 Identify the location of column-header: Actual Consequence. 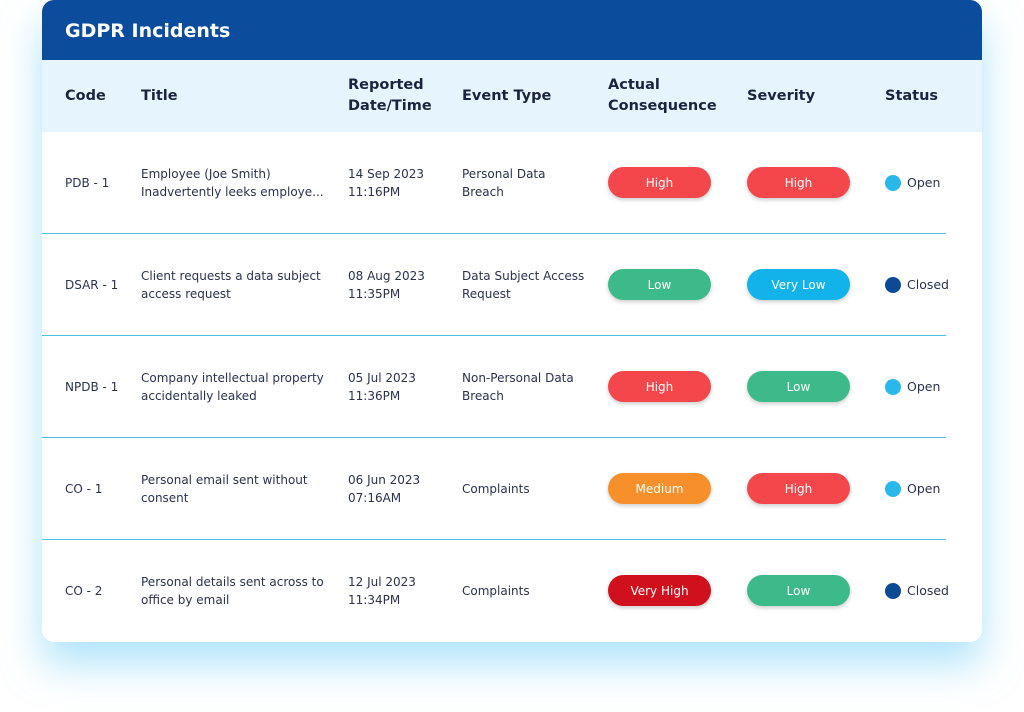
(662, 95).